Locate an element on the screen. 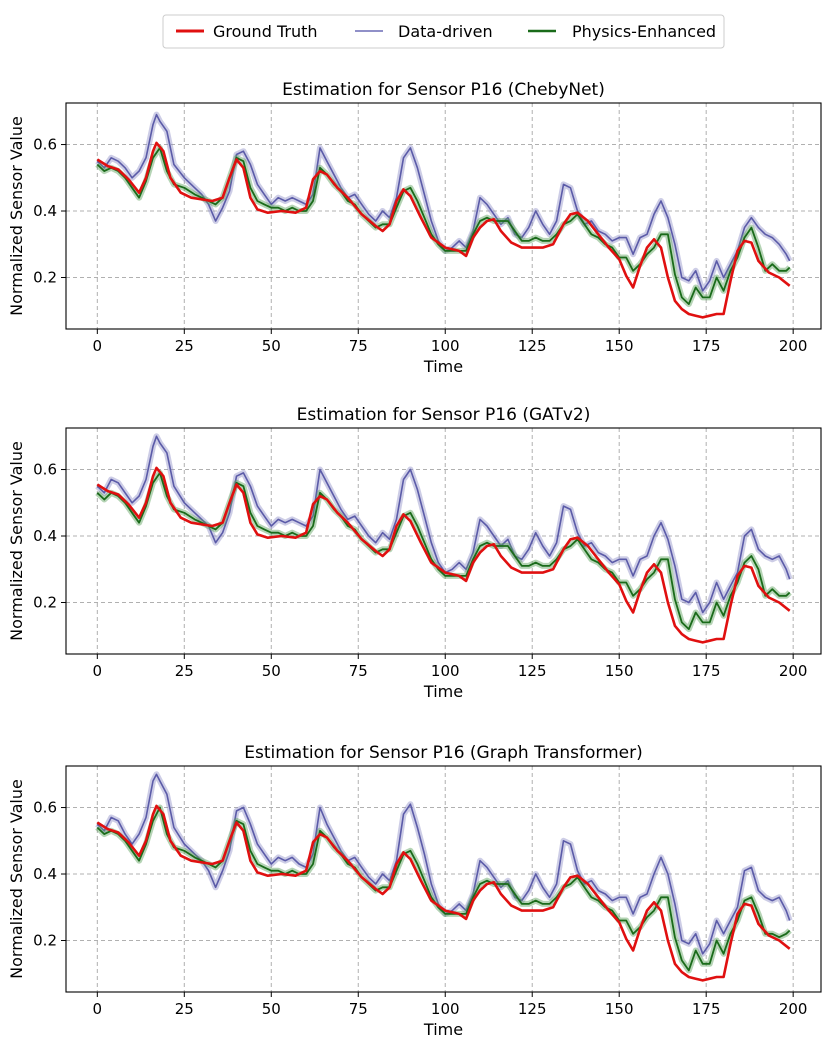  series-line-data-driven is located at coordinates (443, 202).